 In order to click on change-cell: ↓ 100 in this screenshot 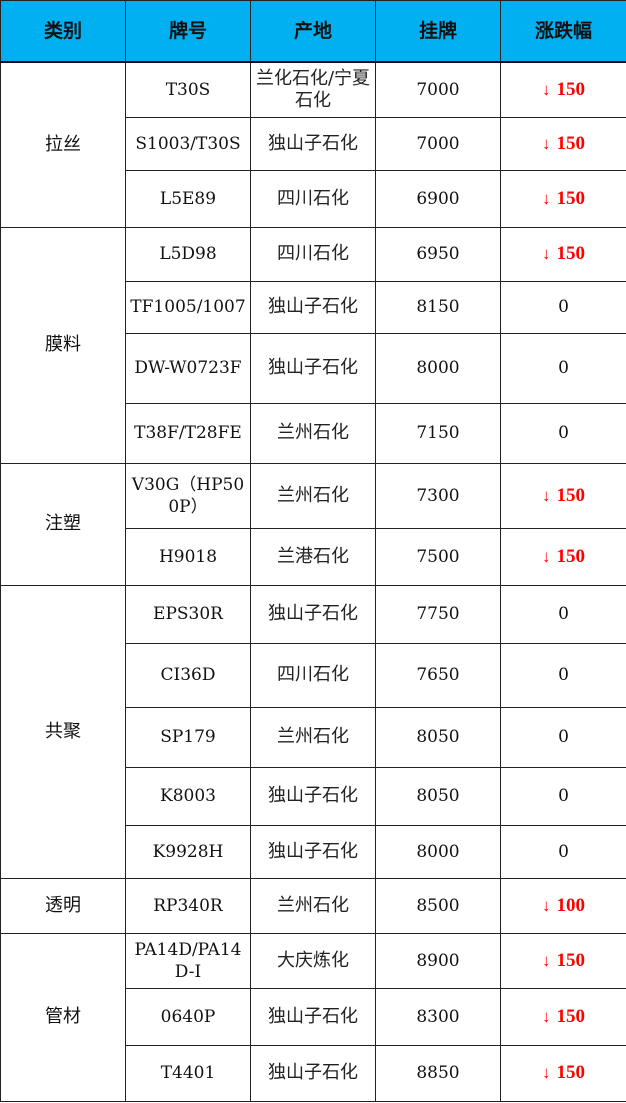, I will do `click(563, 905)`.